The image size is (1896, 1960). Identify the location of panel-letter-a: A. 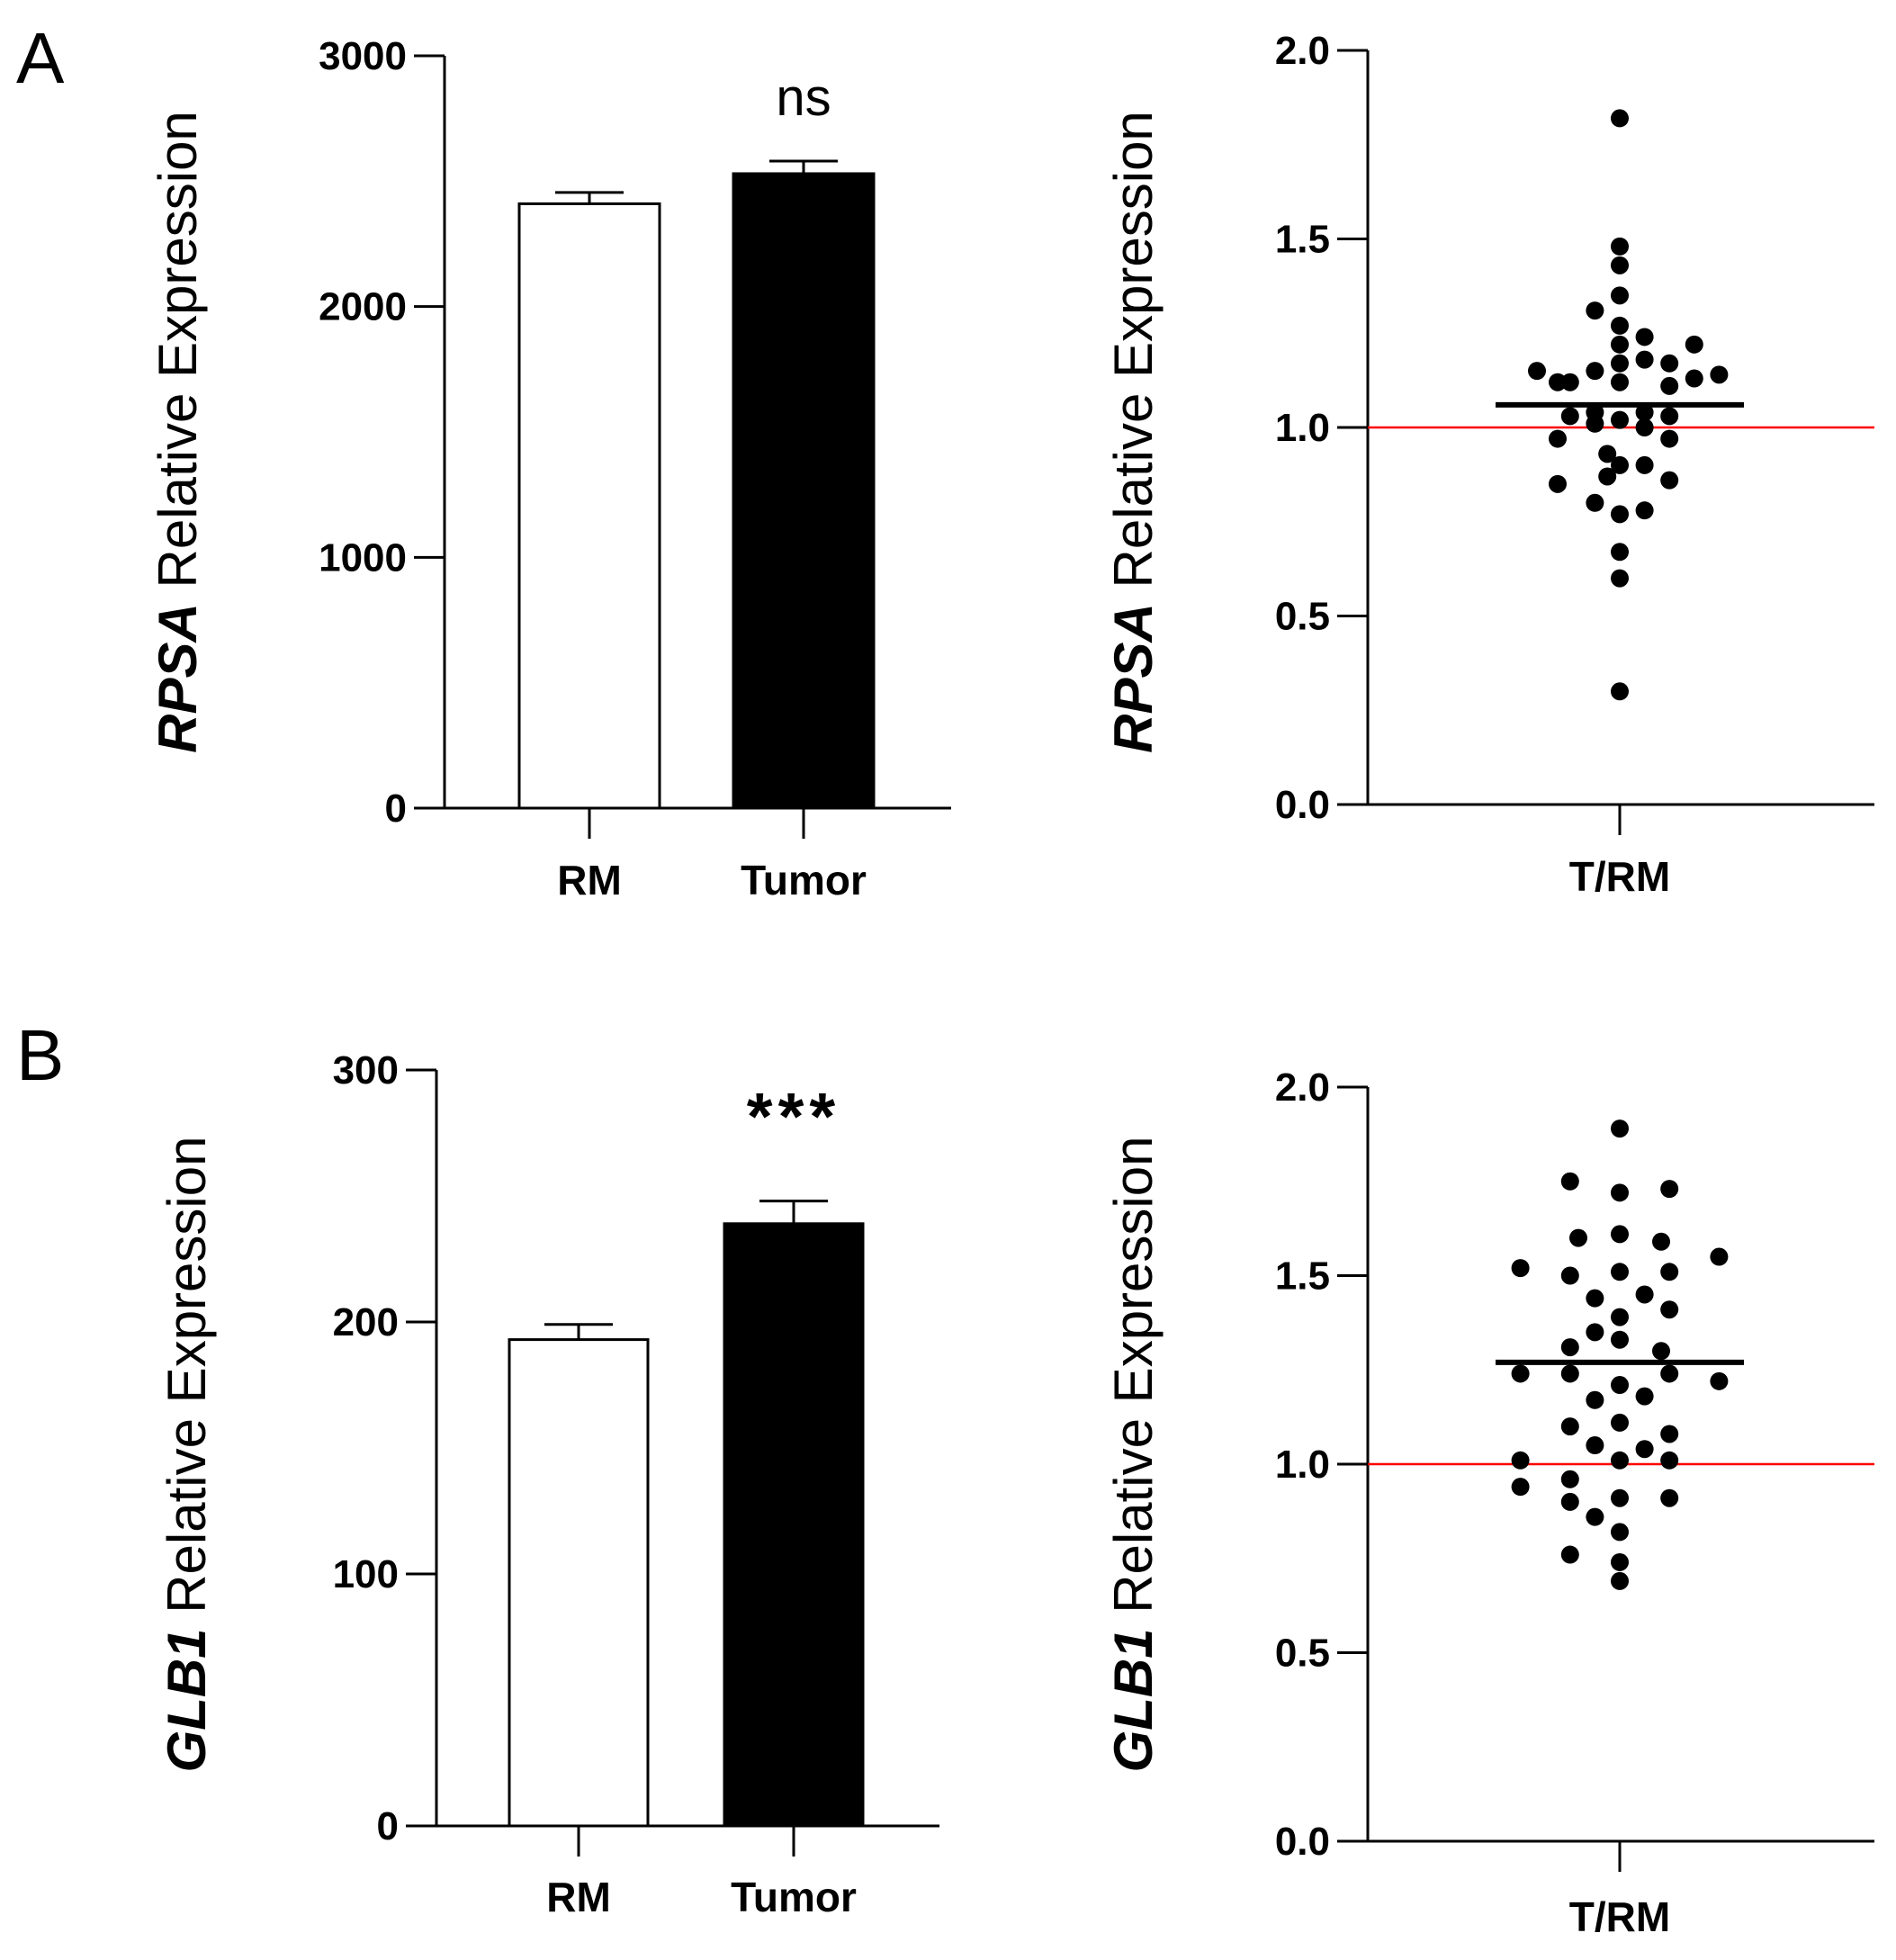
(40, 58).